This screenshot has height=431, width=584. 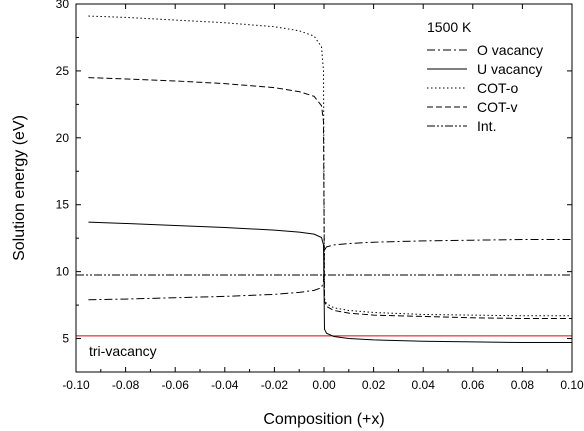 I want to click on x-tick-label: -0.10, so click(x=76, y=385).